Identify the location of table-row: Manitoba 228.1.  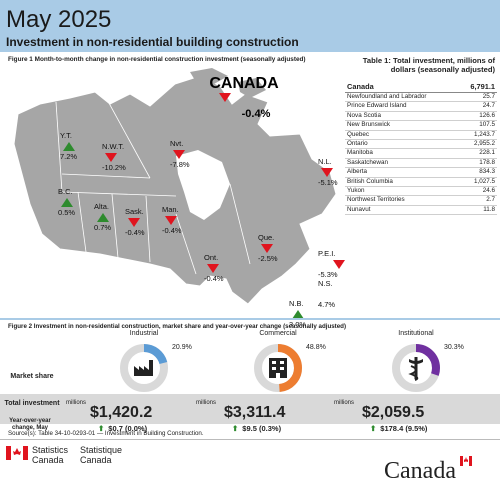
(421, 154).